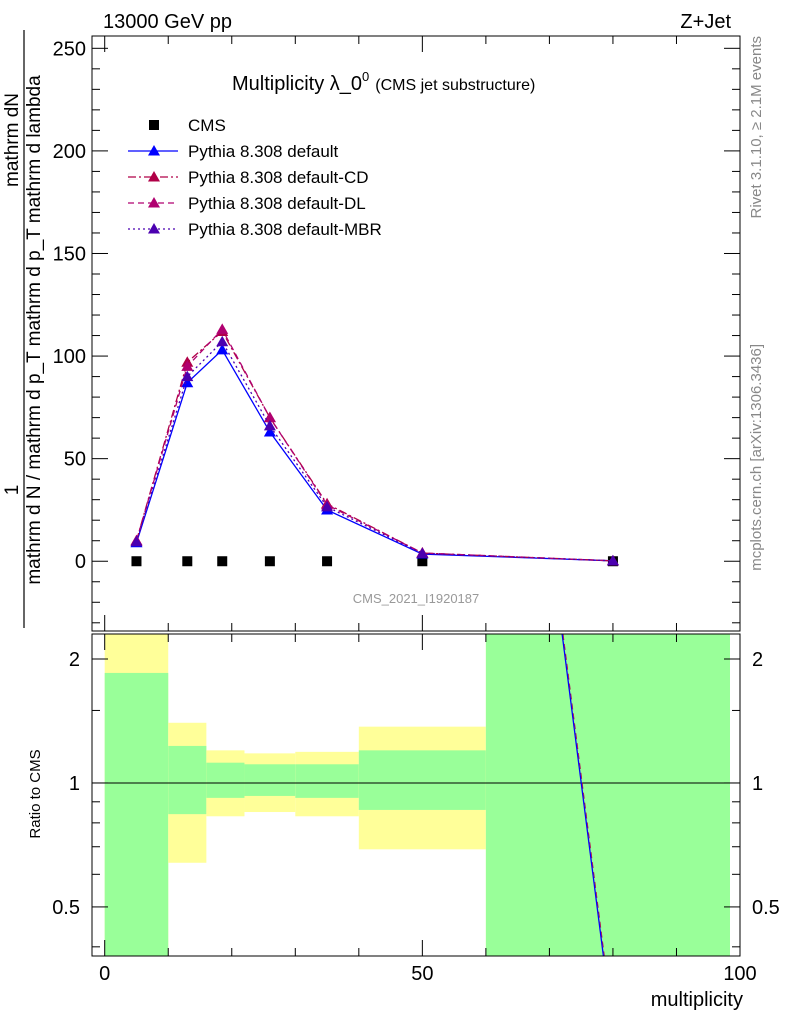 Image resolution: width=786 pixels, height=1024 pixels. Describe the element at coordinates (12, 490) in the screenshot. I see `y-label-numerator: 1` at that location.